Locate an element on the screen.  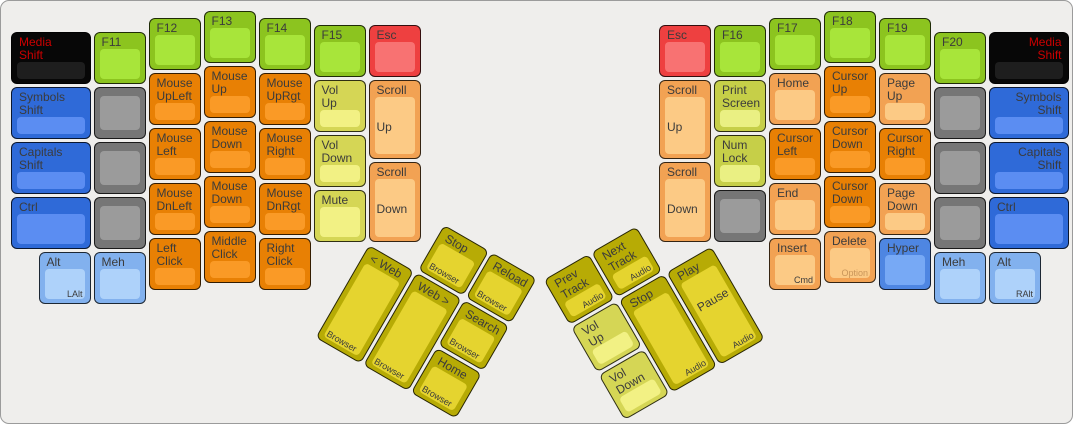
key-label: F18 is located at coordinates (850, 21).